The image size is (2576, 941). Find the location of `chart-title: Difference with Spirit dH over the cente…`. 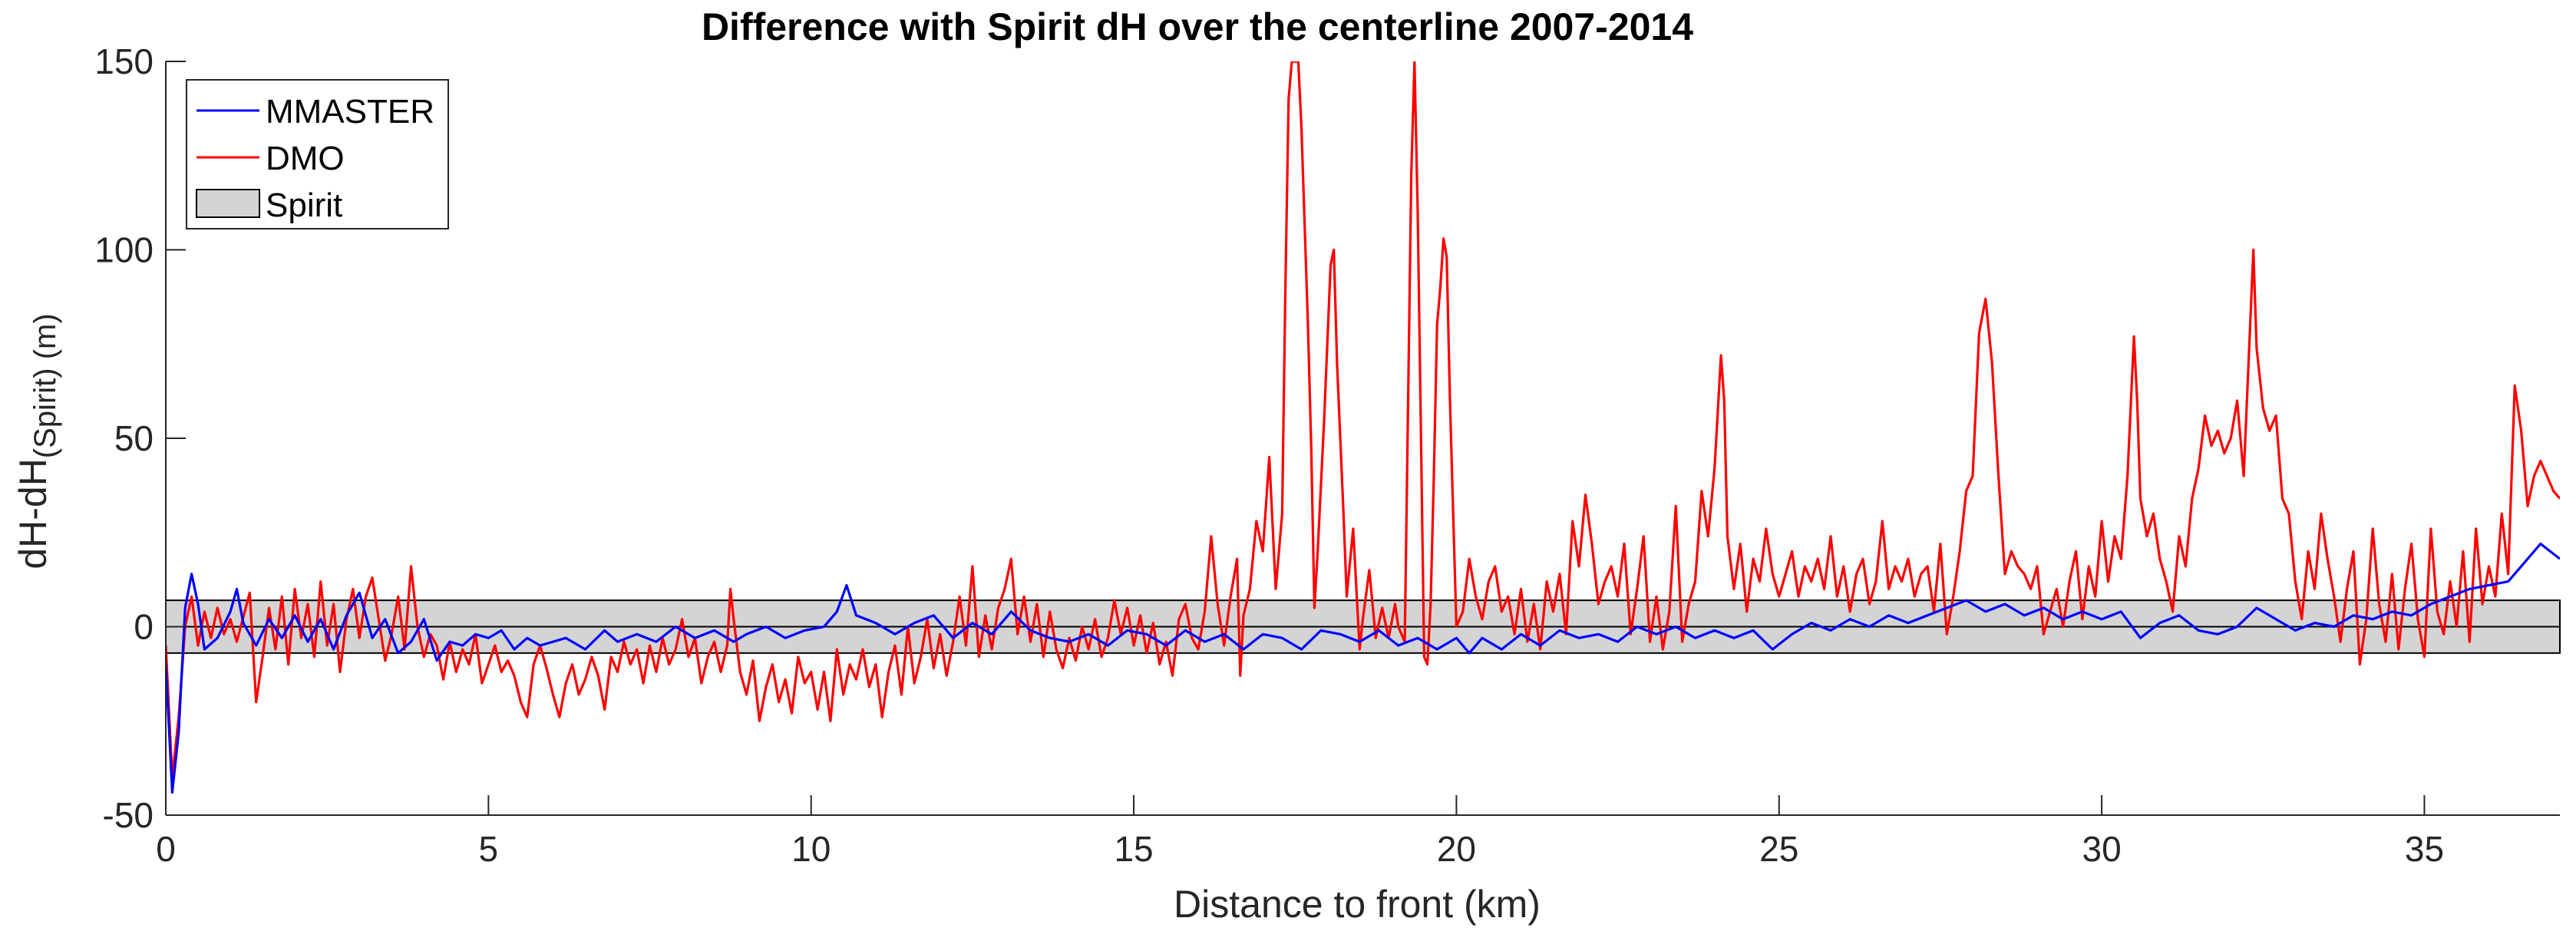

chart-title: Difference with Spirit dH over the cente… is located at coordinates (1197, 27).